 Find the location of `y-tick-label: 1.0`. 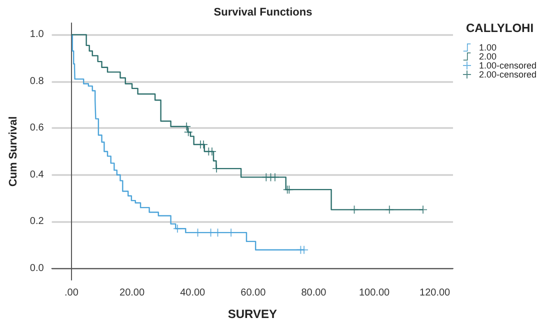

y-tick-label: 1.0 is located at coordinates (37, 34).